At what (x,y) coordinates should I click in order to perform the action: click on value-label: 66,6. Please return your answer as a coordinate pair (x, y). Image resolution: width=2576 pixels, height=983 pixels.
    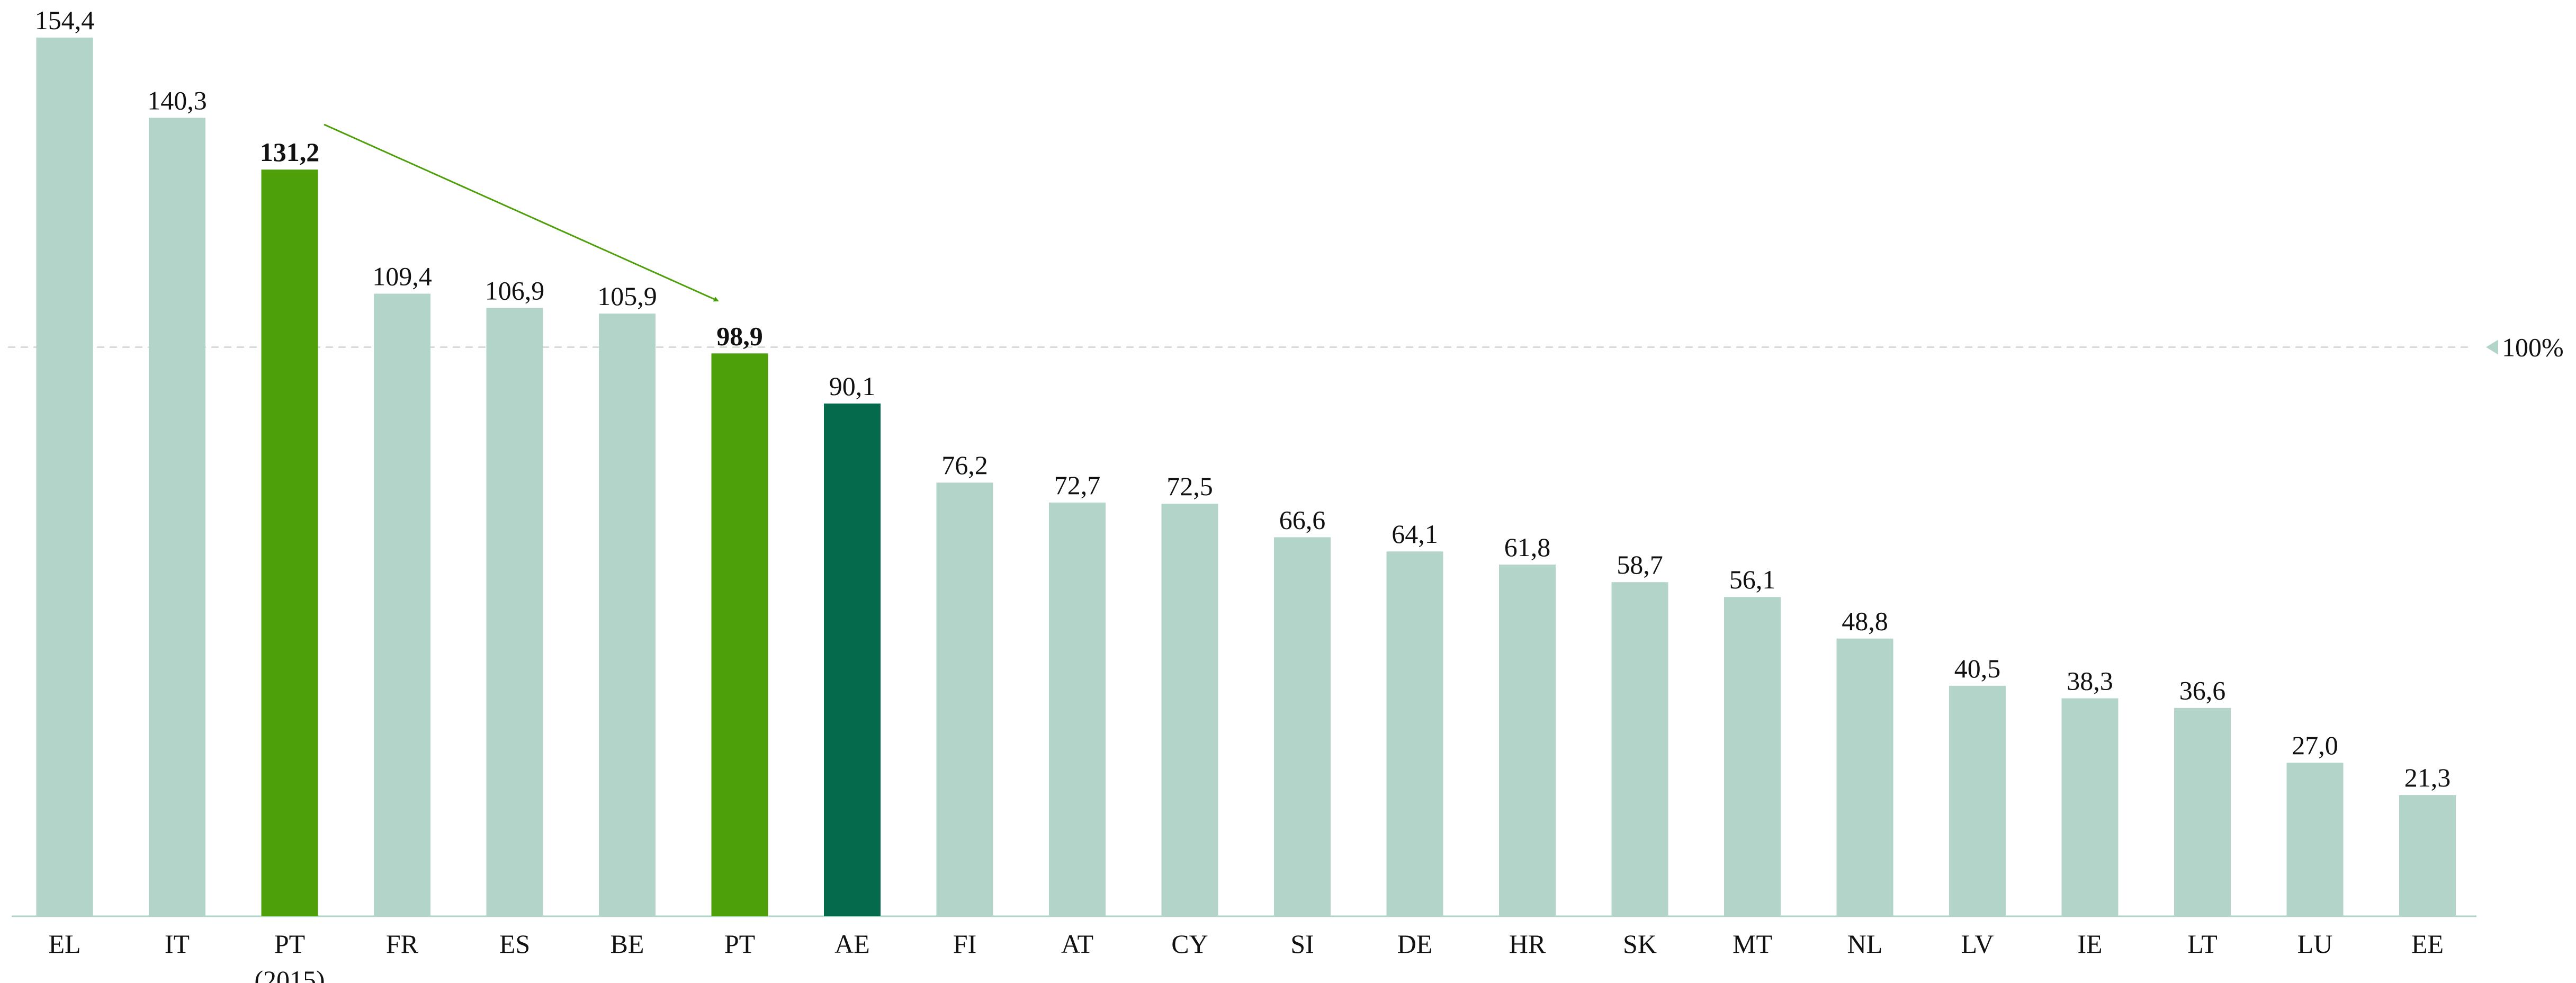
    Looking at the image, I should click on (1302, 519).